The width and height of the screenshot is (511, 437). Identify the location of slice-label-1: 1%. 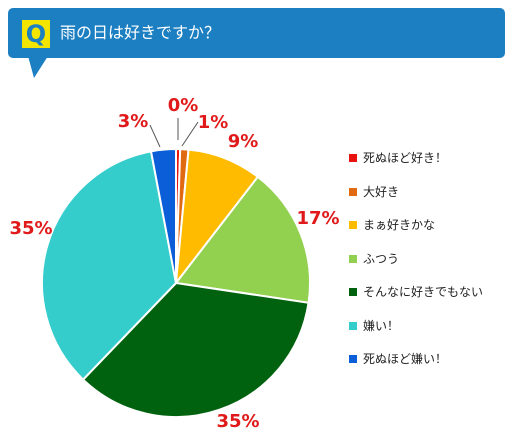
(213, 122).